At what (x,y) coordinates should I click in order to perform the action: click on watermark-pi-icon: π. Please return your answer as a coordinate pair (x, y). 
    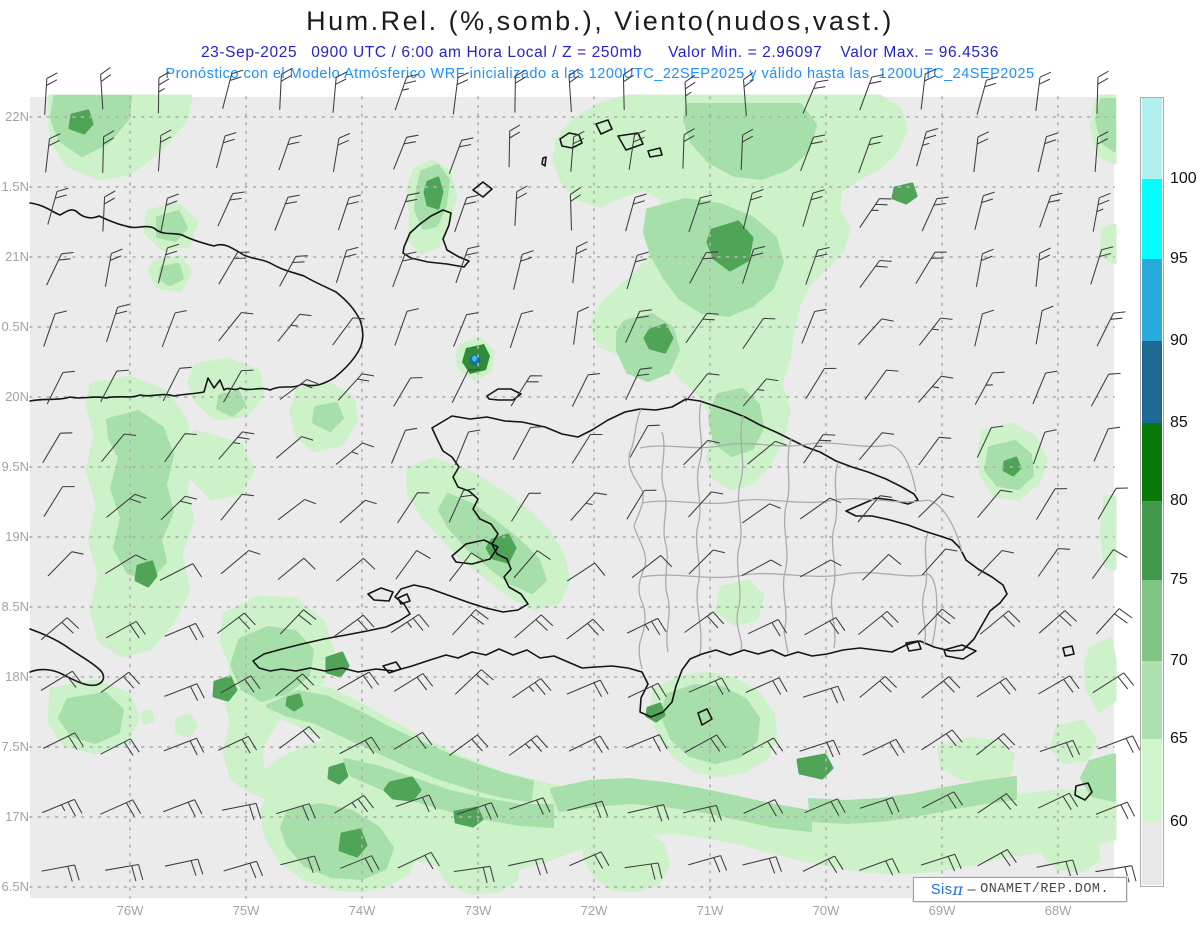
    Looking at the image, I should click on (958, 889).